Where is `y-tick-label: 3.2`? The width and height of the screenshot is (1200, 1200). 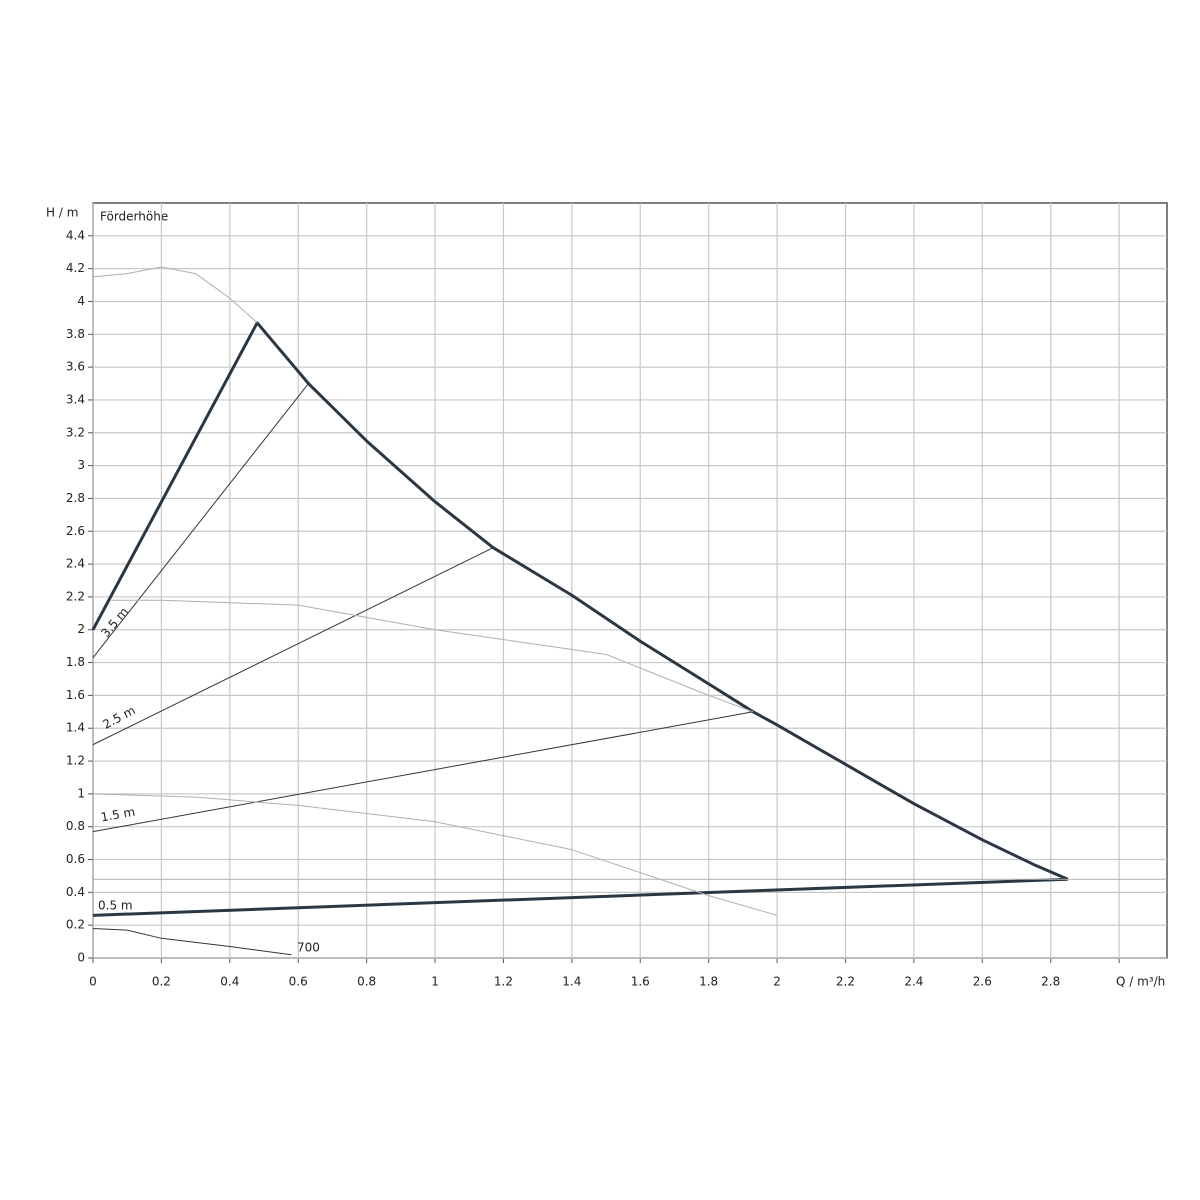 y-tick-label: 3.2 is located at coordinates (75, 432).